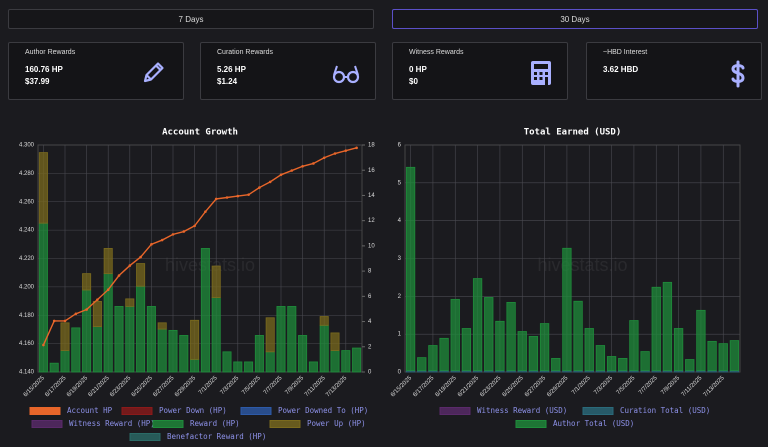 The image size is (768, 447). Describe the element at coordinates (200, 133) in the screenshot. I see `chart-title: Account Growth` at that location.